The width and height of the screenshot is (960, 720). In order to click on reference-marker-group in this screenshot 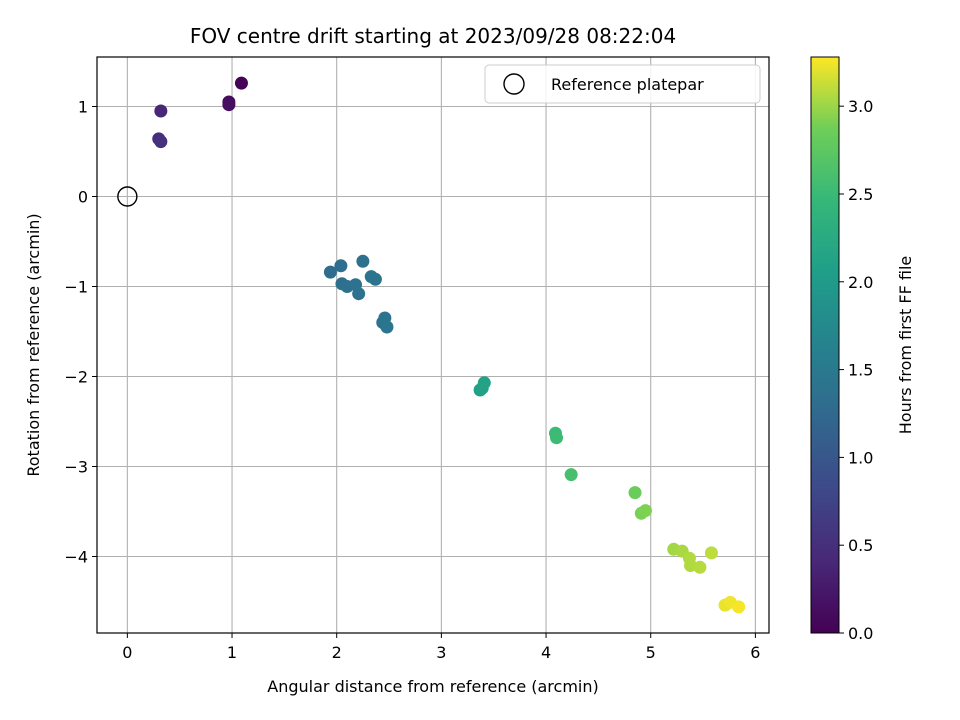, I will do `click(127, 196)`.